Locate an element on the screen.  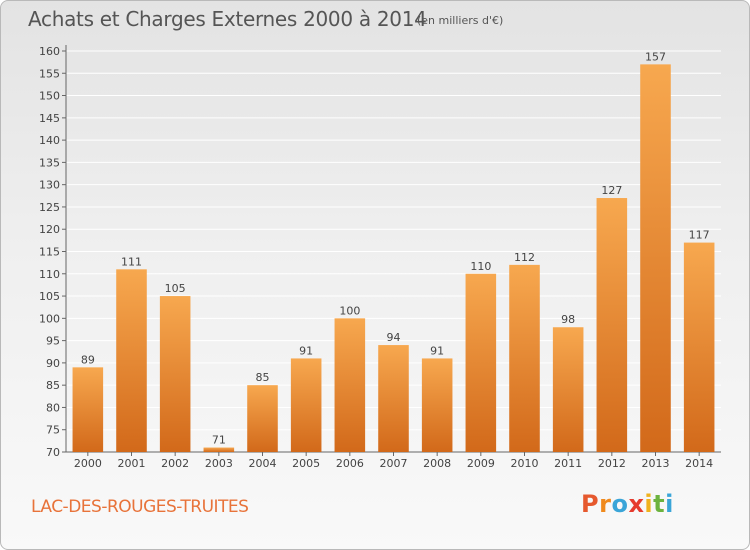
y-tick-label: 70 is located at coordinates (53, 452).